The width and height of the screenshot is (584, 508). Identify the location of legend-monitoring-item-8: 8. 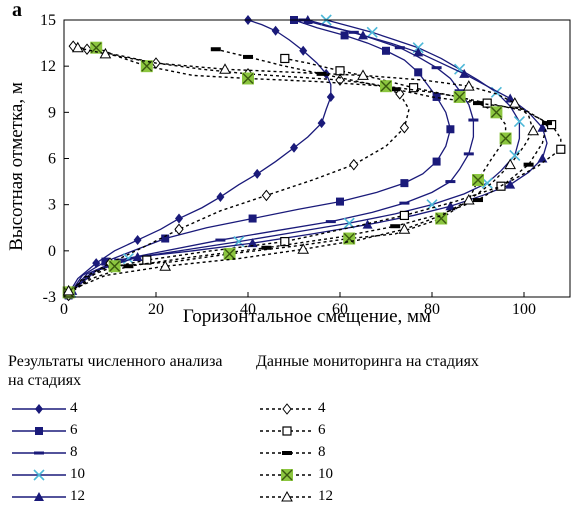
(328, 453).